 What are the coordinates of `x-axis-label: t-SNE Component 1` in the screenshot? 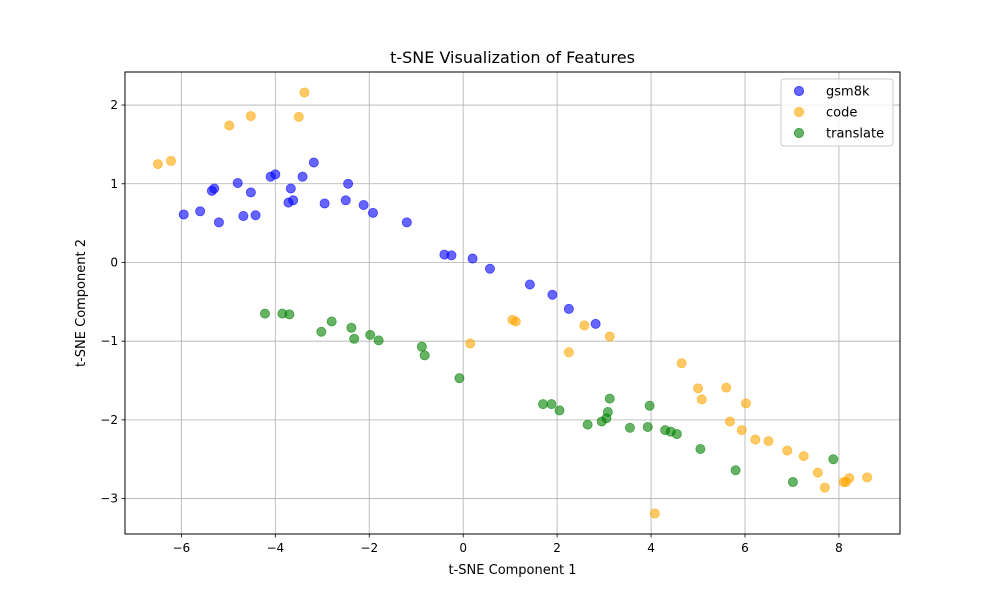 It's located at (513, 570).